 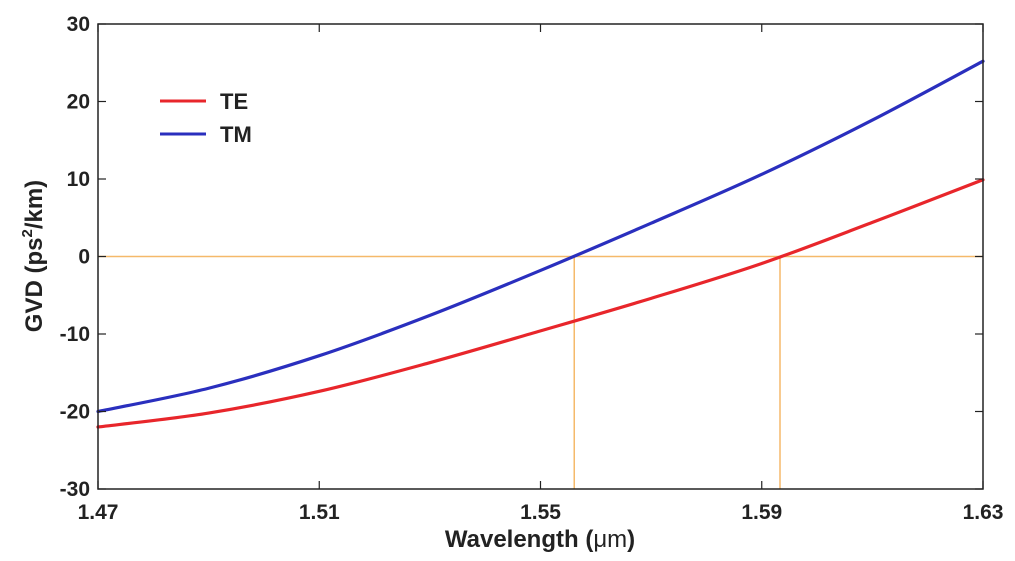 I want to click on x-tick-label: 1.47, so click(x=98, y=512).